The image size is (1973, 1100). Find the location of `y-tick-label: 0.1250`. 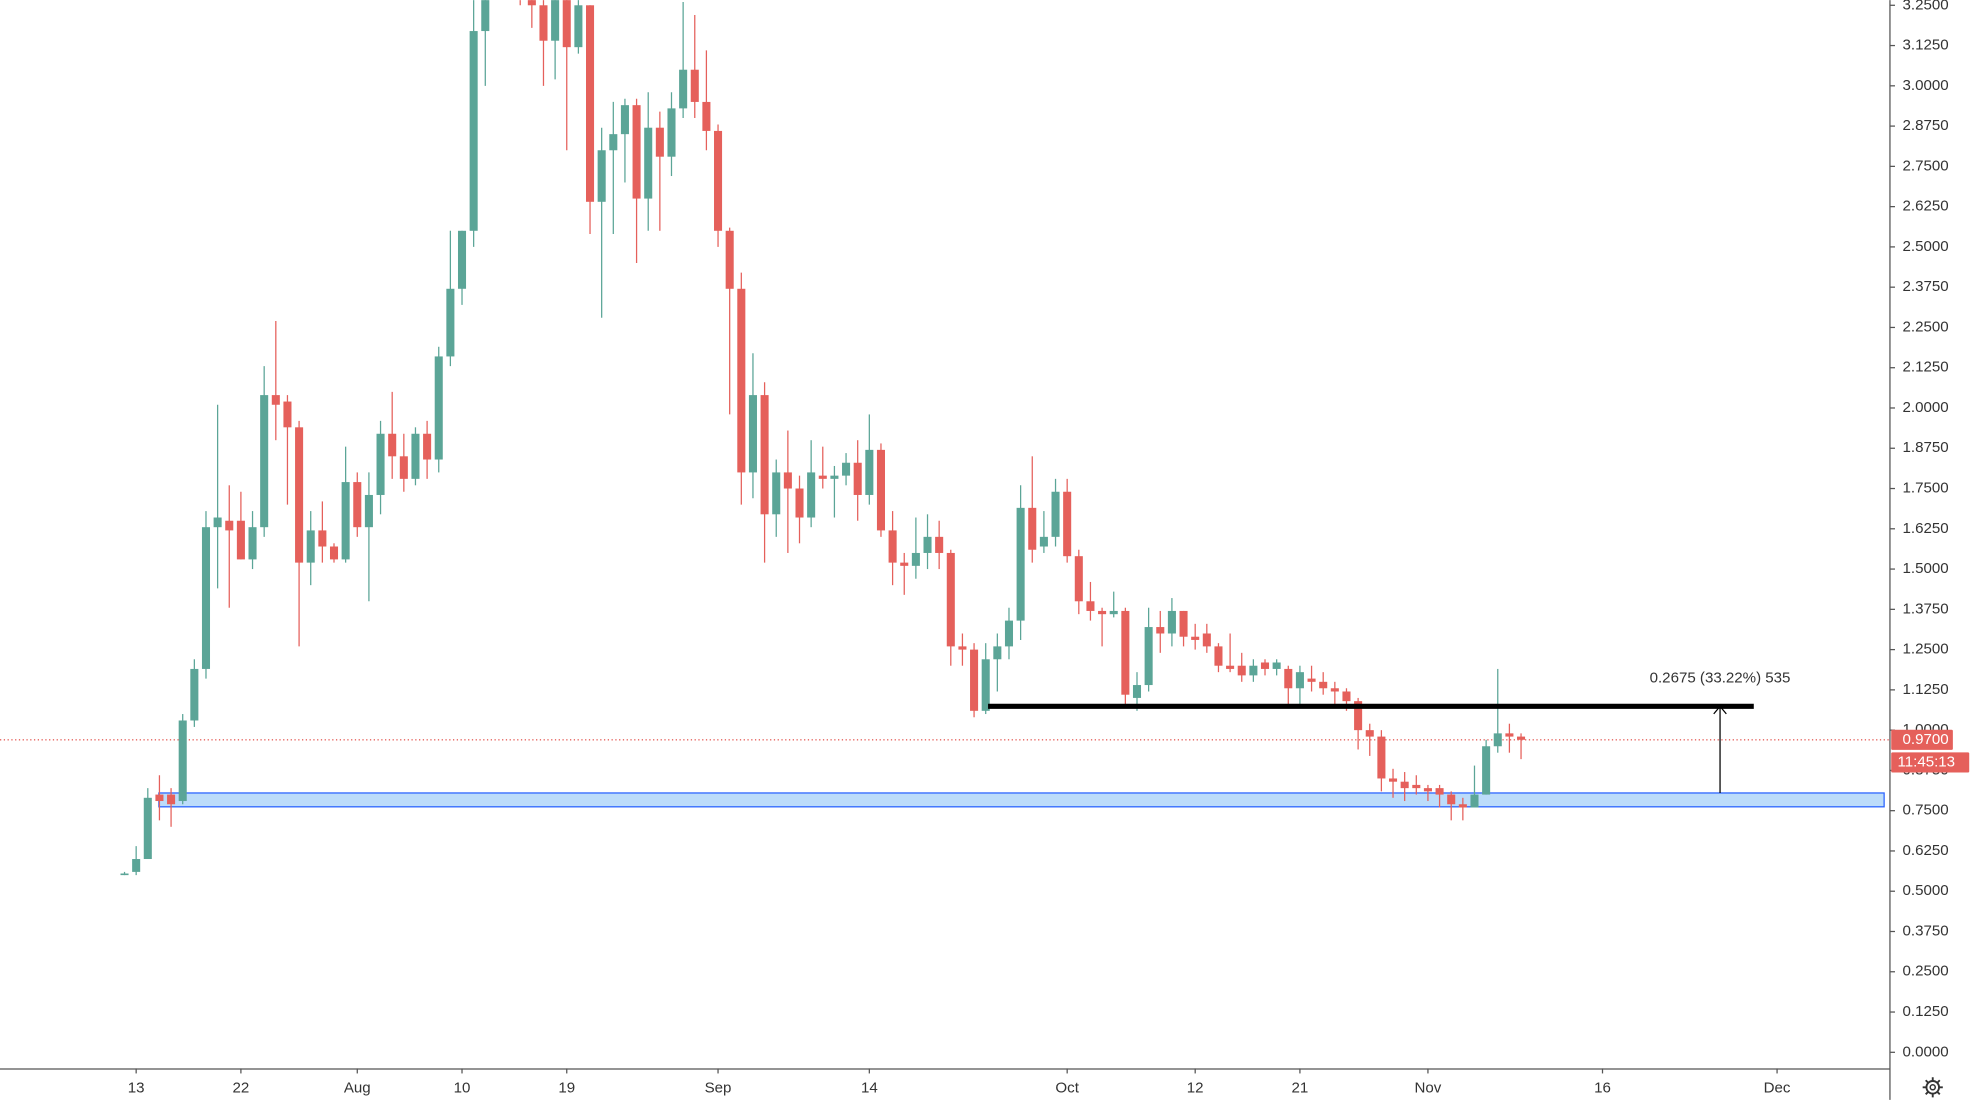

y-tick-label: 0.1250 is located at coordinates (1926, 1011).